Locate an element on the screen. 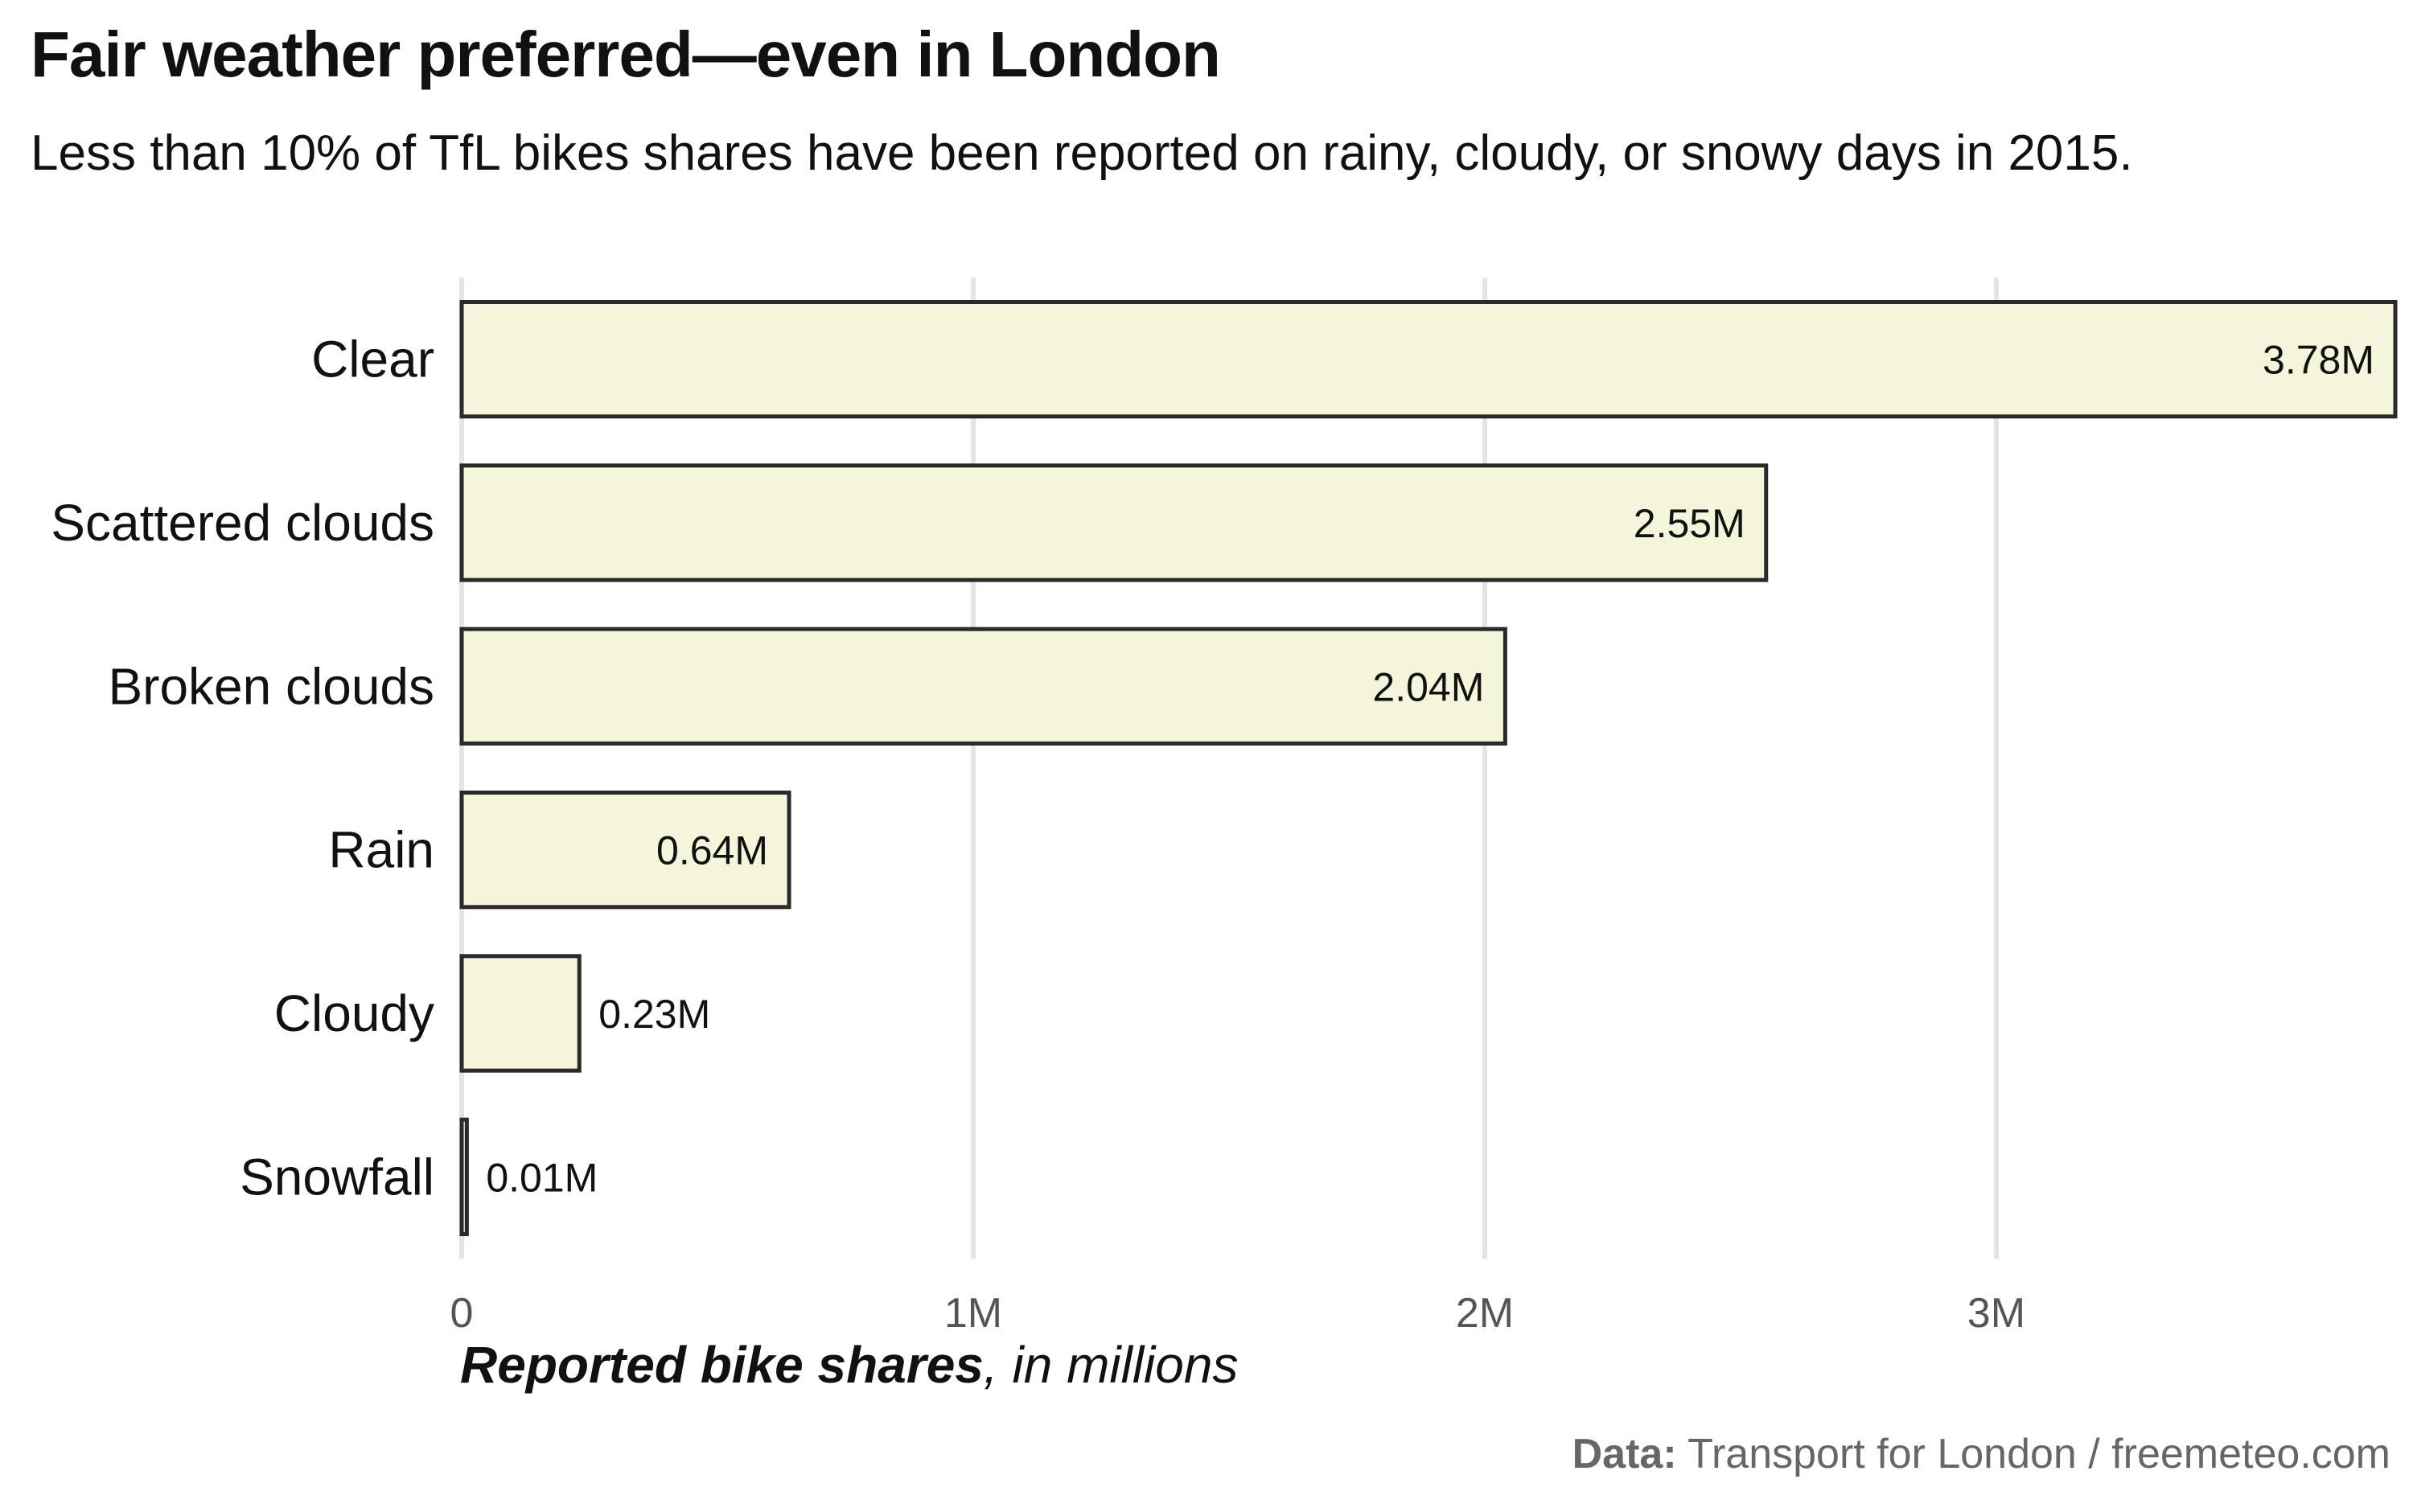 Image resolution: width=2413 pixels, height=1512 pixels. value-label: 2.04M is located at coordinates (1428, 687).